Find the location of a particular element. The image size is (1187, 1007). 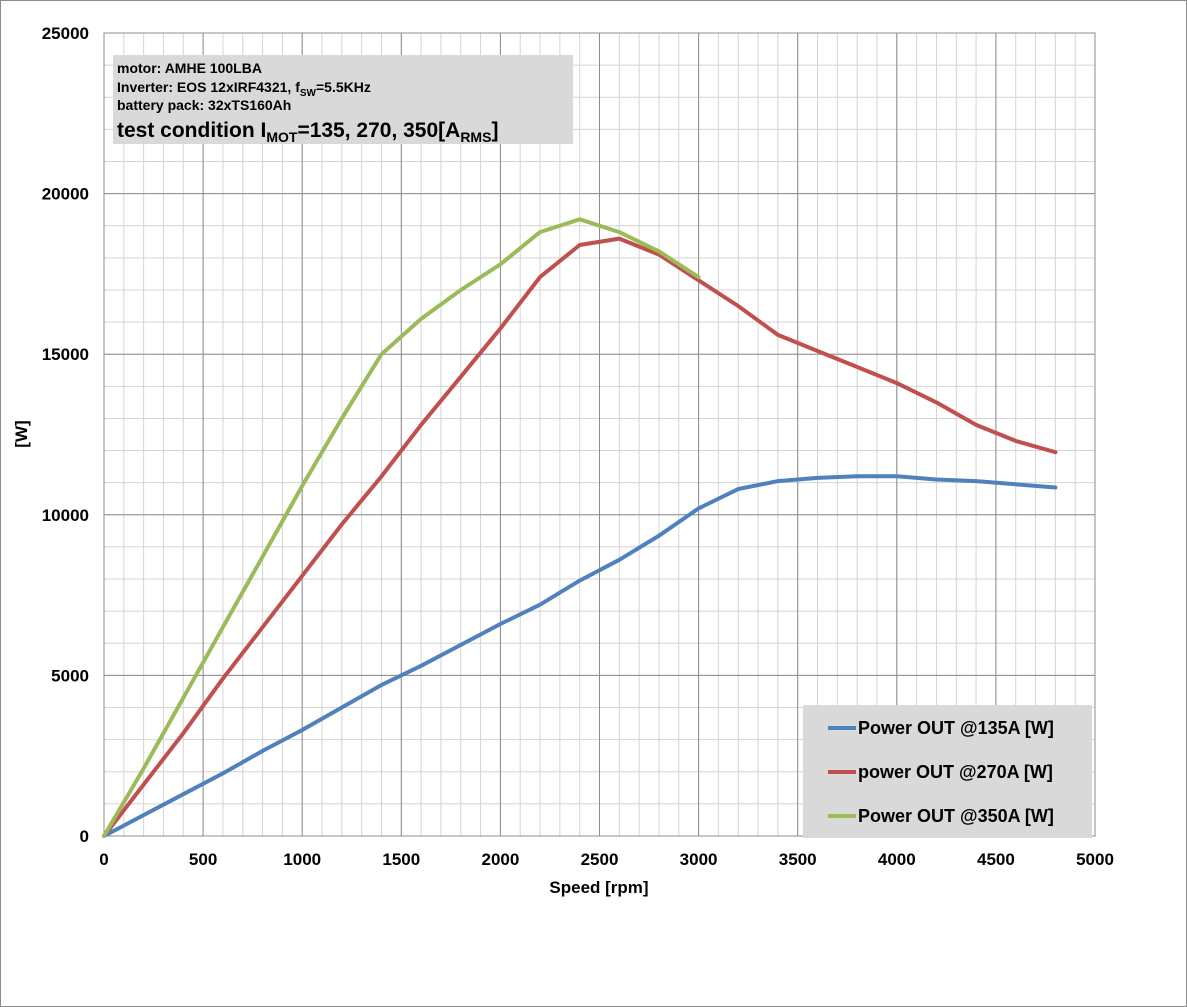

y-tick-label: 15000 is located at coordinates (65, 354).